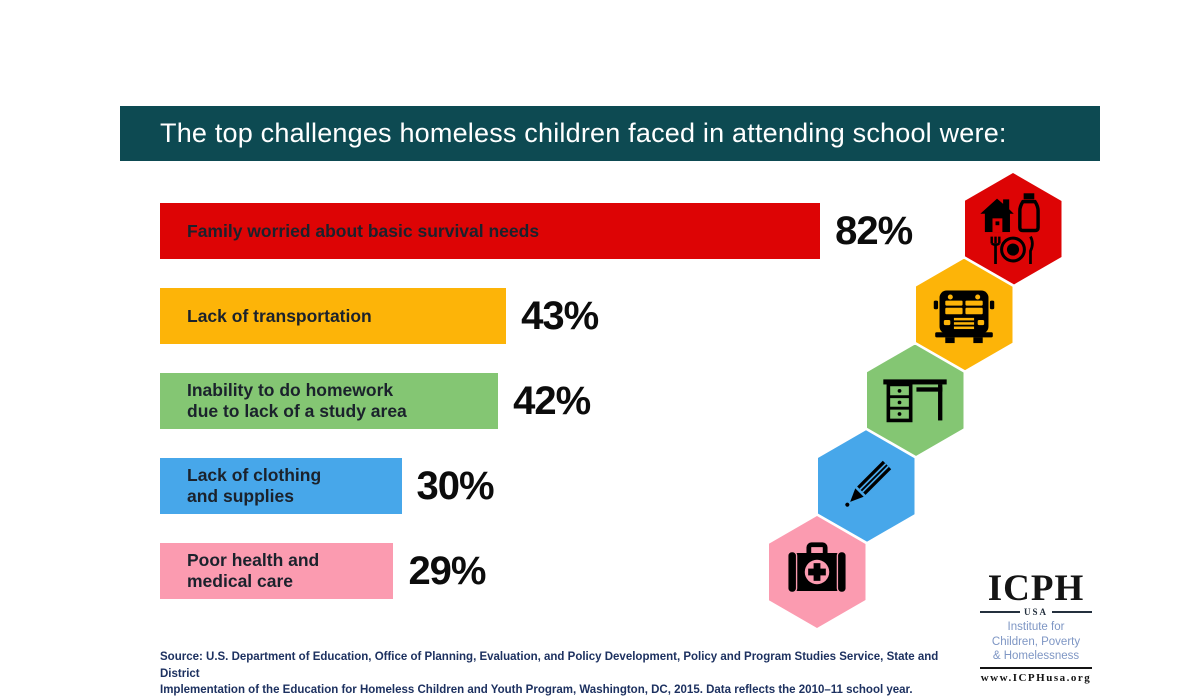 This screenshot has height=696, width=1200. I want to click on bar: Lack of clothing and supplies, so click(281, 486).